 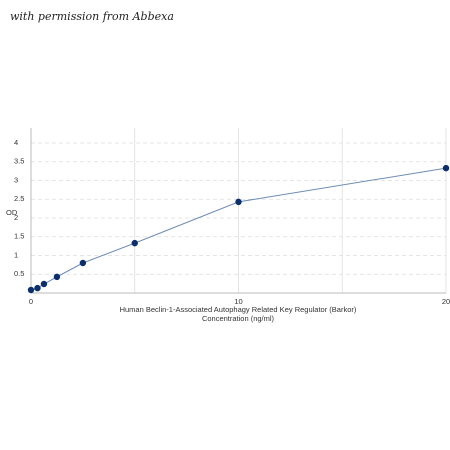 What do you see at coordinates (16, 217) in the screenshot?
I see `y-tick-label: 2` at bounding box center [16, 217].